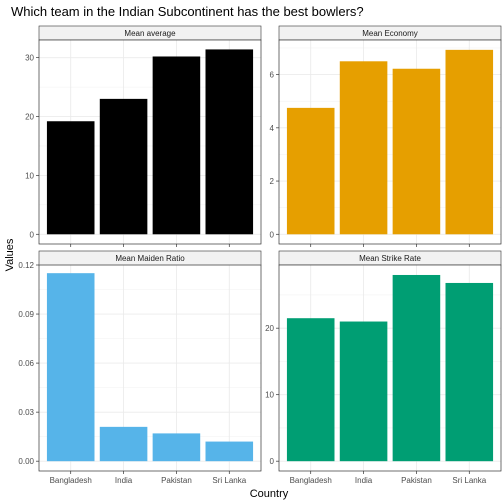  What do you see at coordinates (26, 265) in the screenshot?
I see `y-tick-label: 0.12` at bounding box center [26, 265].